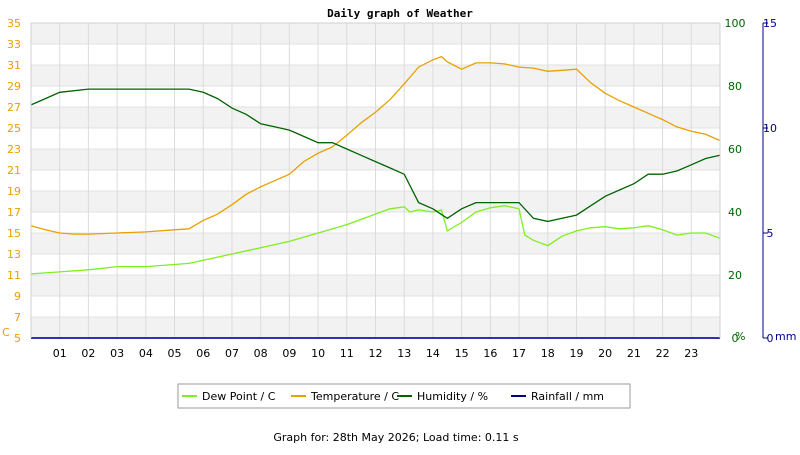 The height and width of the screenshot is (455, 800). What do you see at coordinates (14, 86) in the screenshot?
I see `temp-tick-label: 29` at bounding box center [14, 86].